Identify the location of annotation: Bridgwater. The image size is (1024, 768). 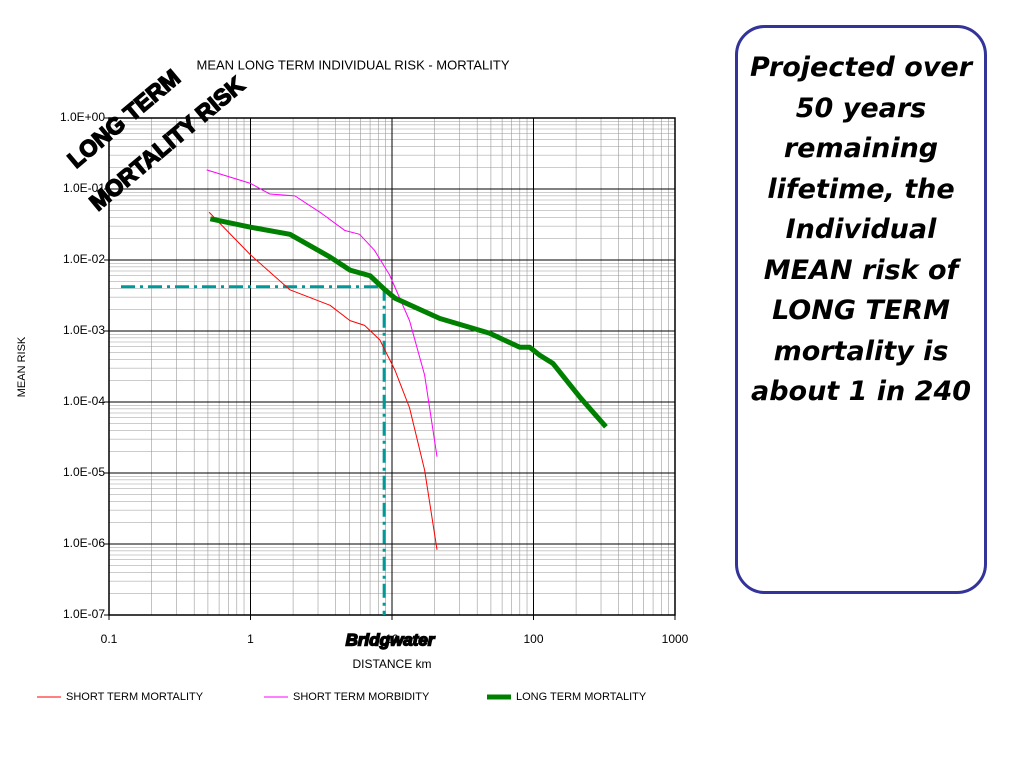
(391, 639).